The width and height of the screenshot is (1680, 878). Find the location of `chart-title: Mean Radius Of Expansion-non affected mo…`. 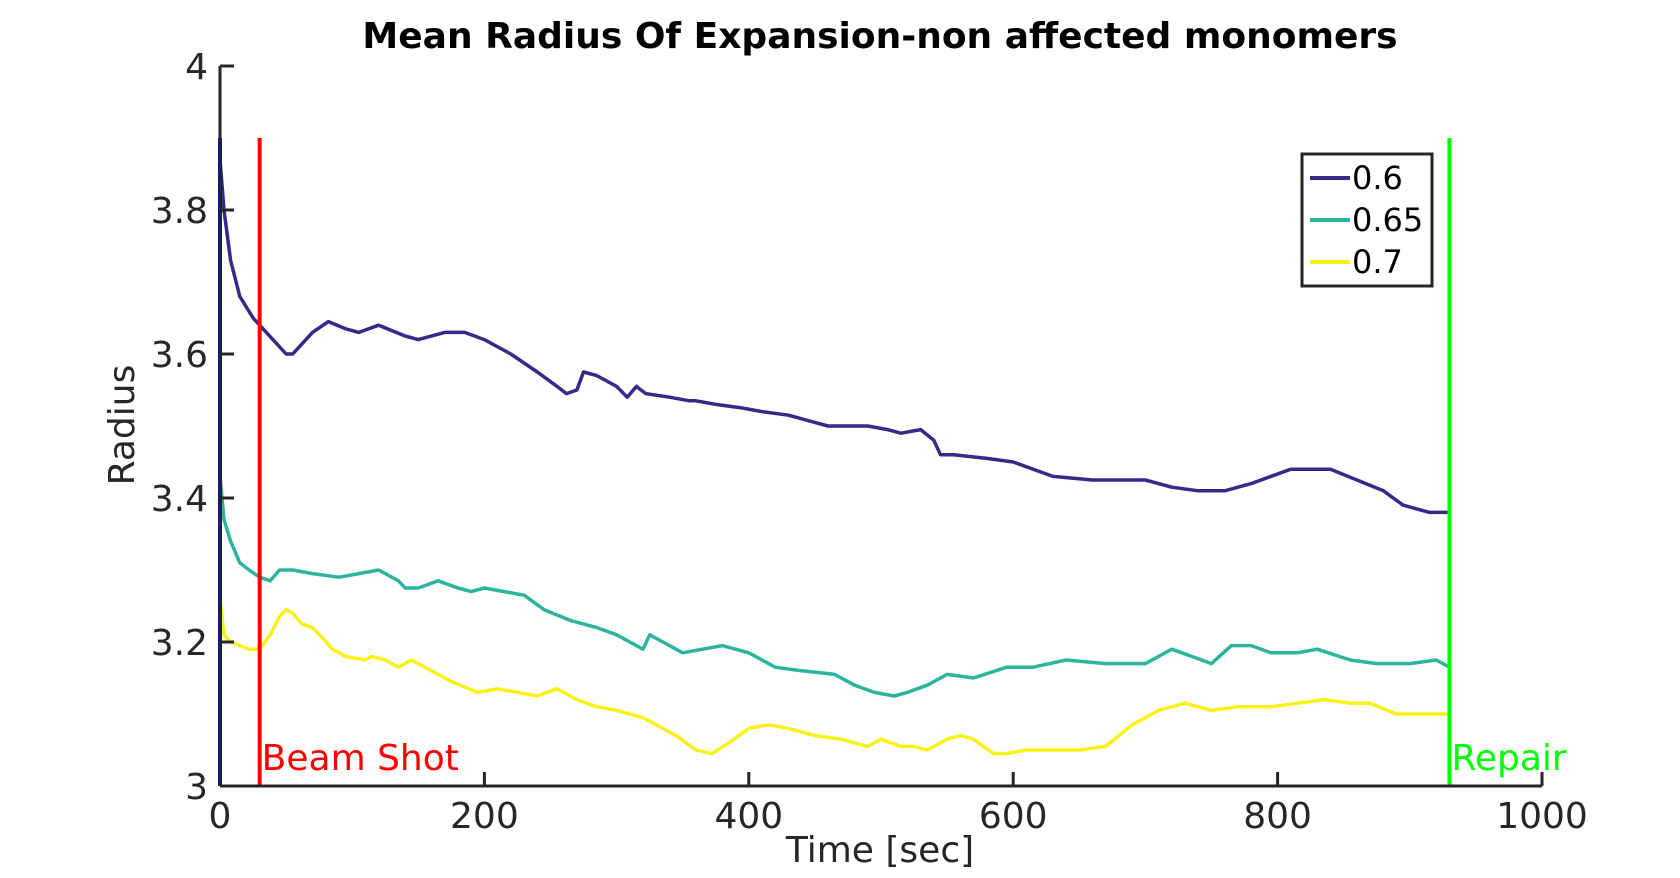

chart-title: Mean Radius Of Expansion-non affected mo… is located at coordinates (879, 36).